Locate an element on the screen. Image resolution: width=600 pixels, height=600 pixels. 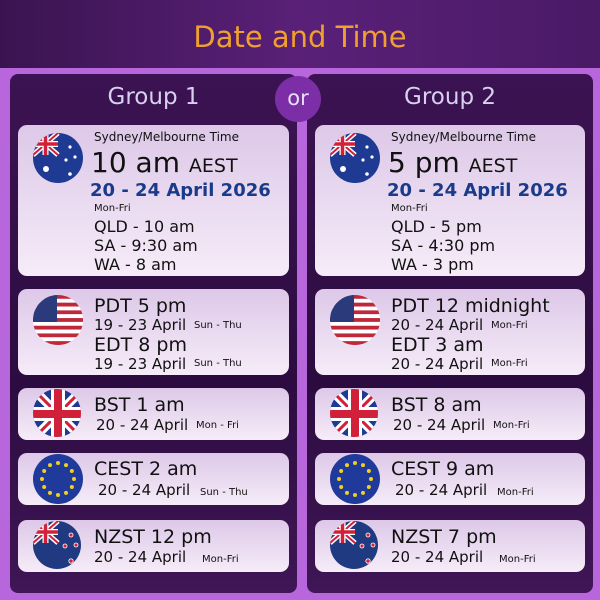
edt-time: EDT 3 am is located at coordinates (437, 345).